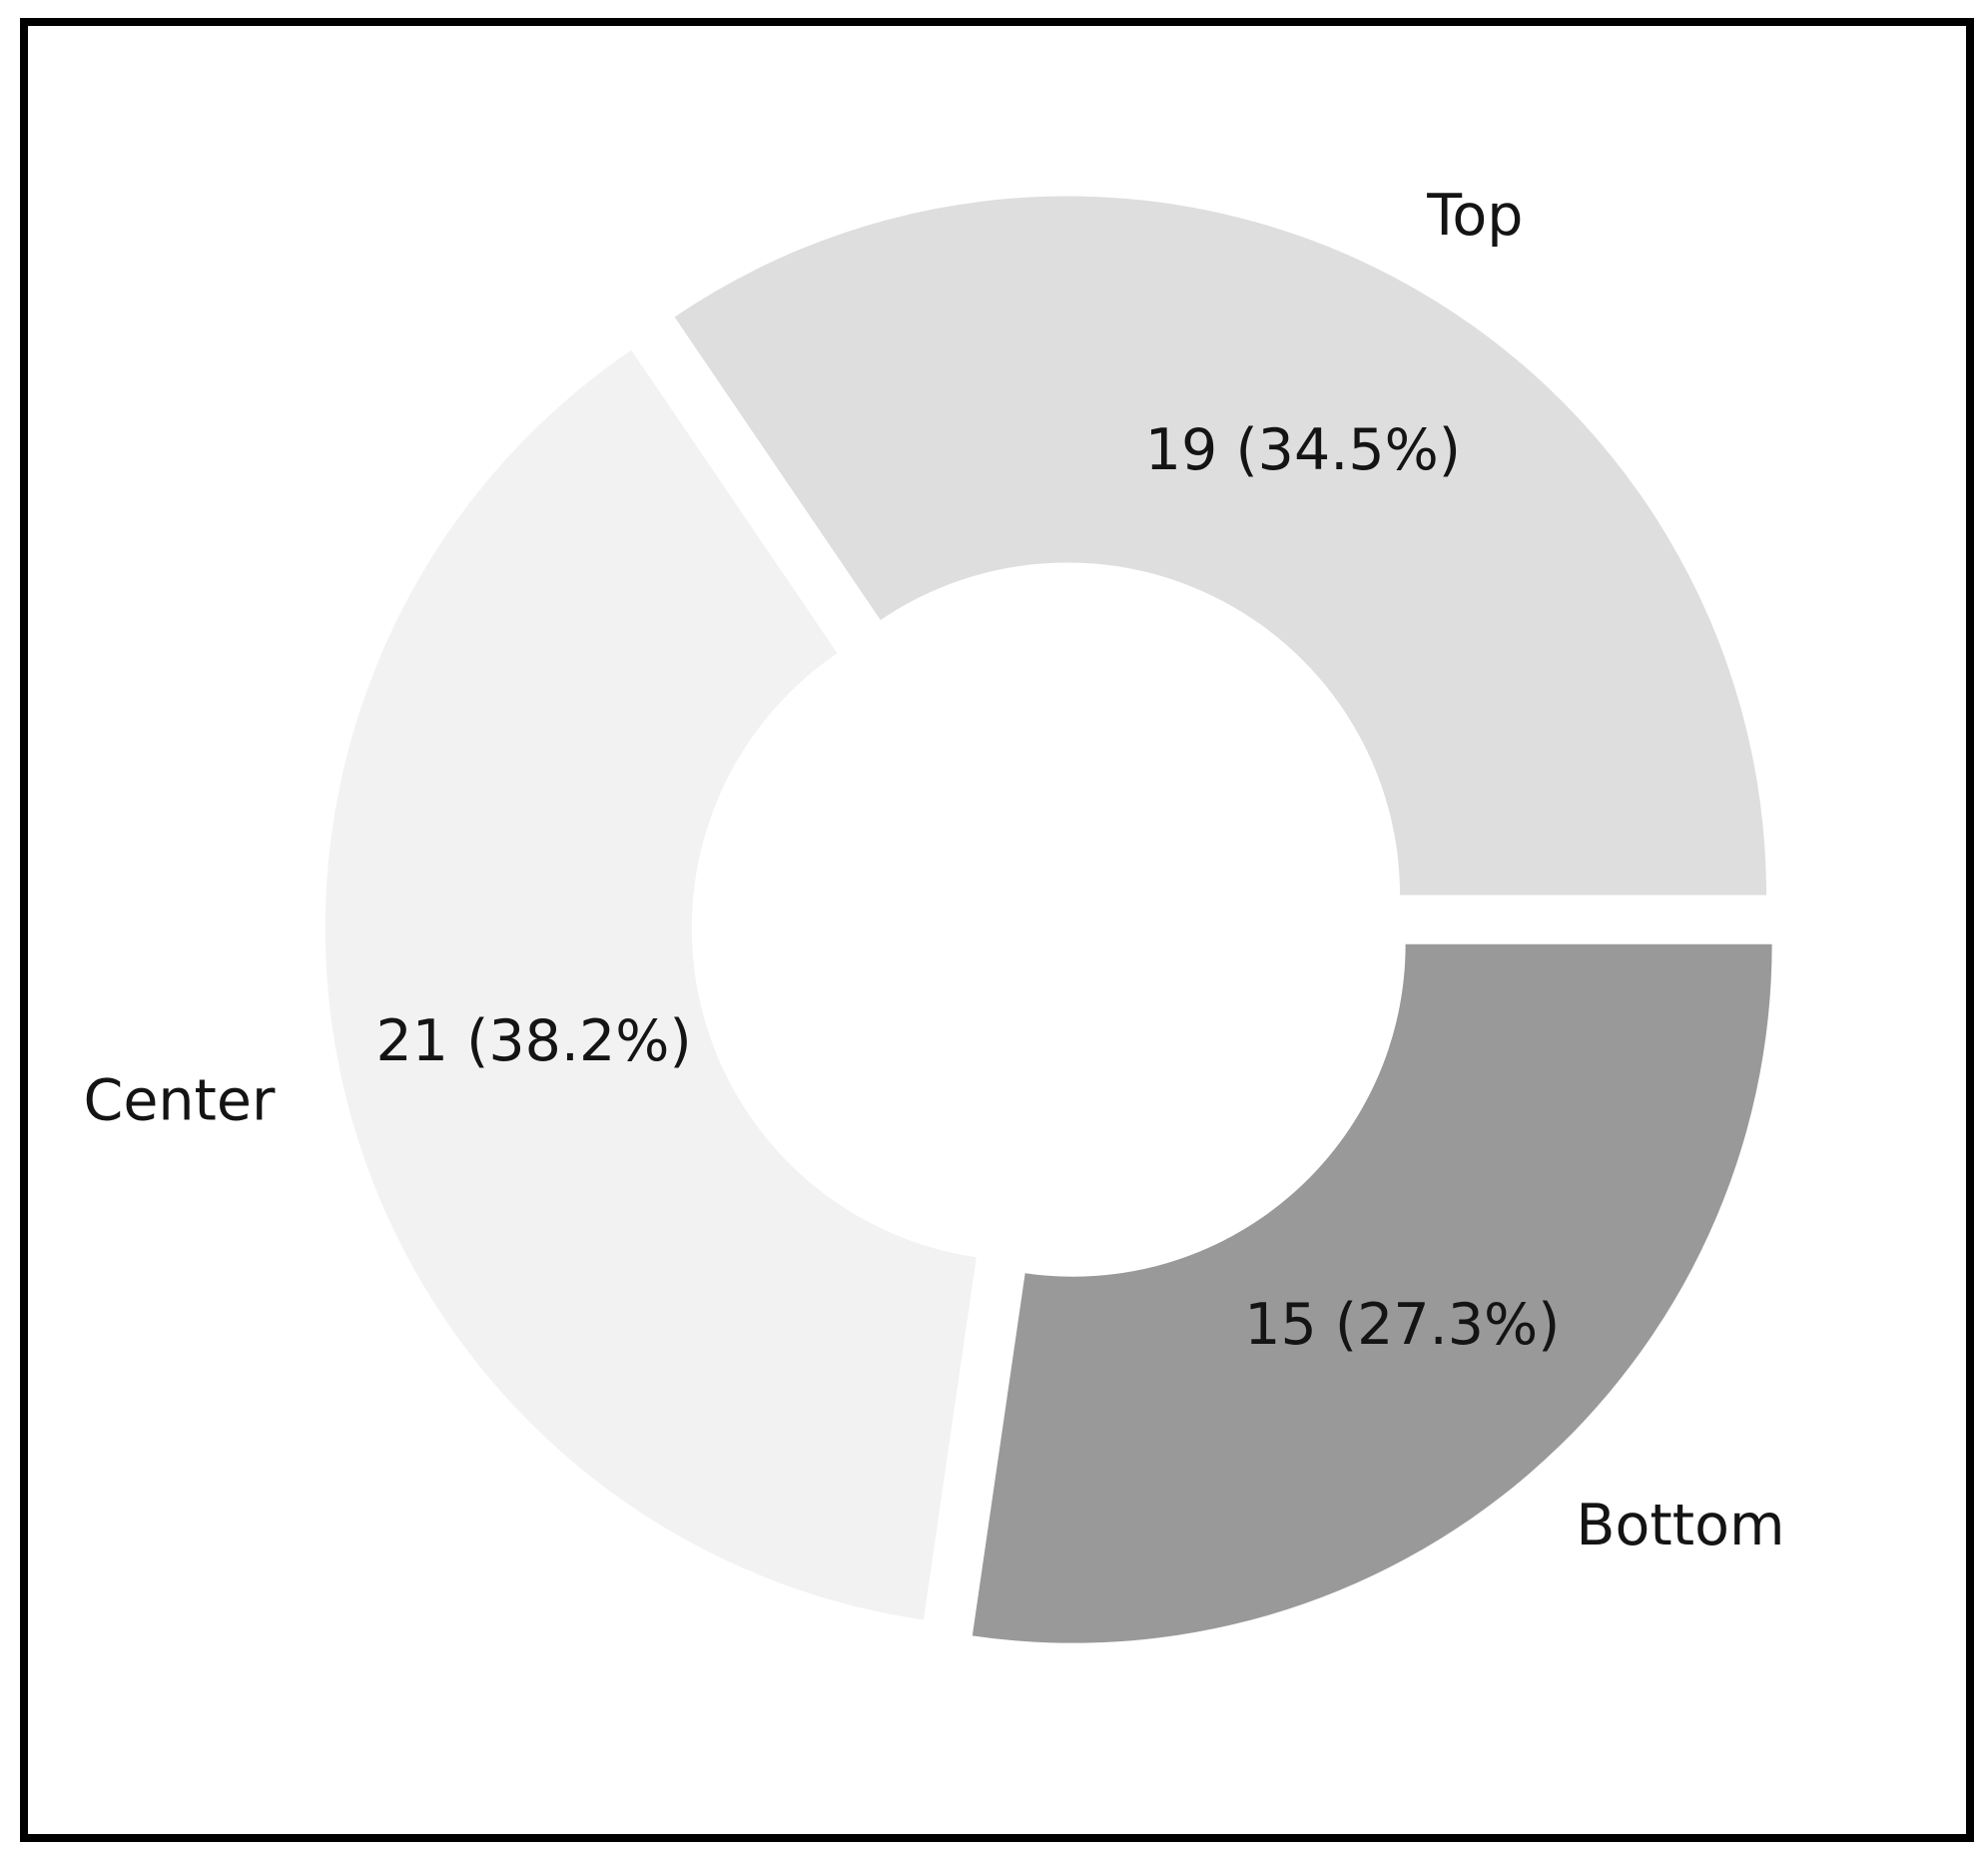  I want to click on slice-label-bottom: Bottom, so click(1680, 1526).